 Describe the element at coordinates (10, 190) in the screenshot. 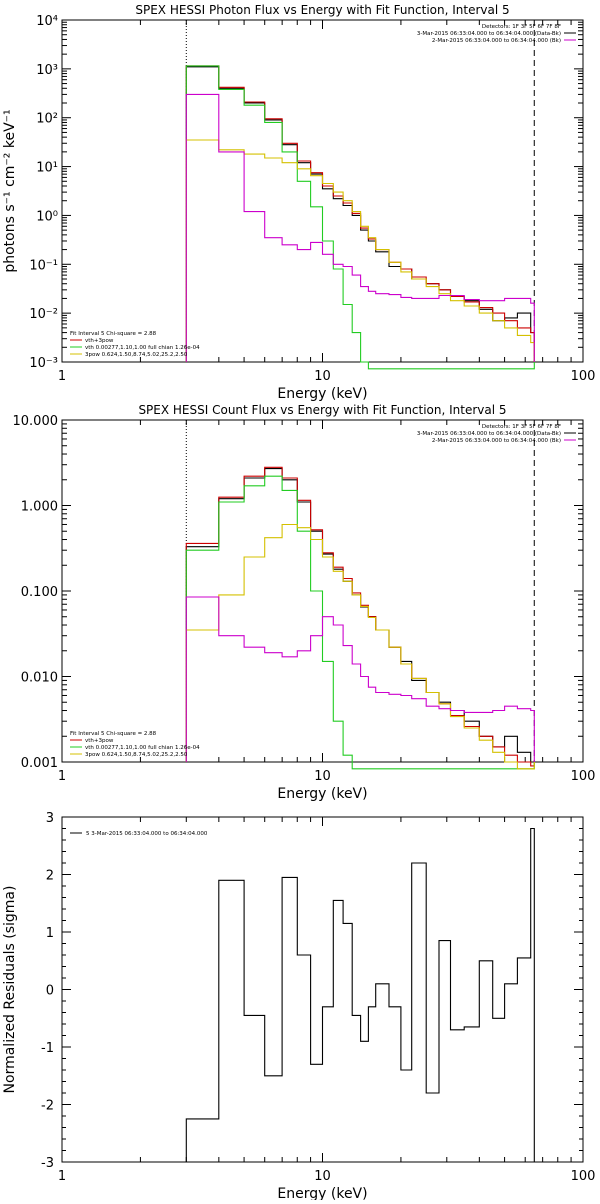

I see `y-axis-label-0: photons s⁻¹ cm⁻² keV⁻¹` at that location.